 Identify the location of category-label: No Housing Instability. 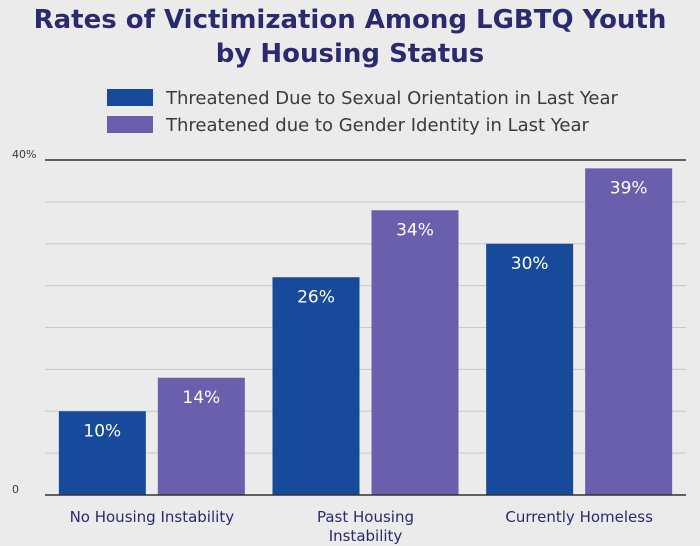
(152, 517).